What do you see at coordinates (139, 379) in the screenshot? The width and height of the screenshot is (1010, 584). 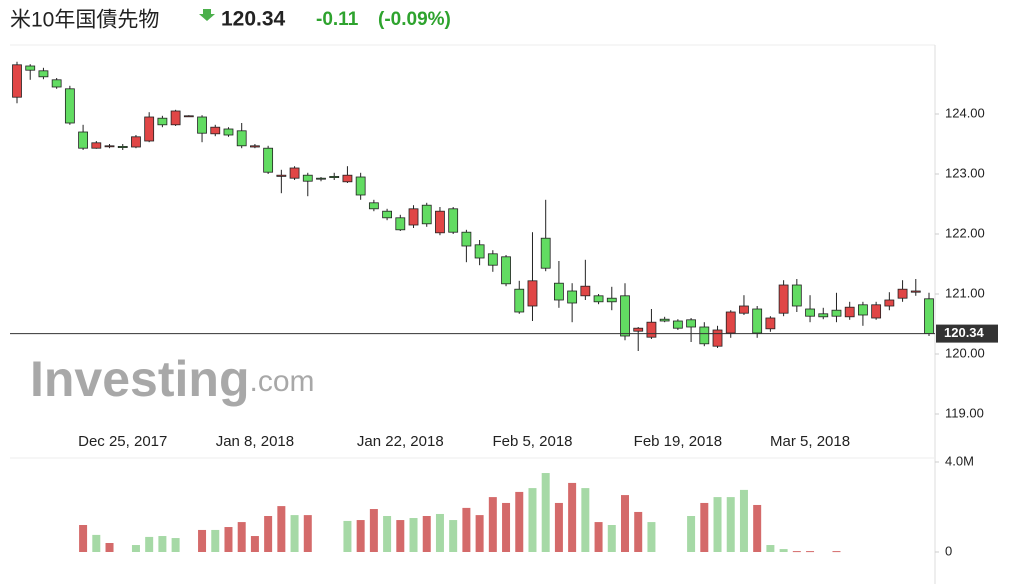 I see `watermark-main: Investing` at bounding box center [139, 379].